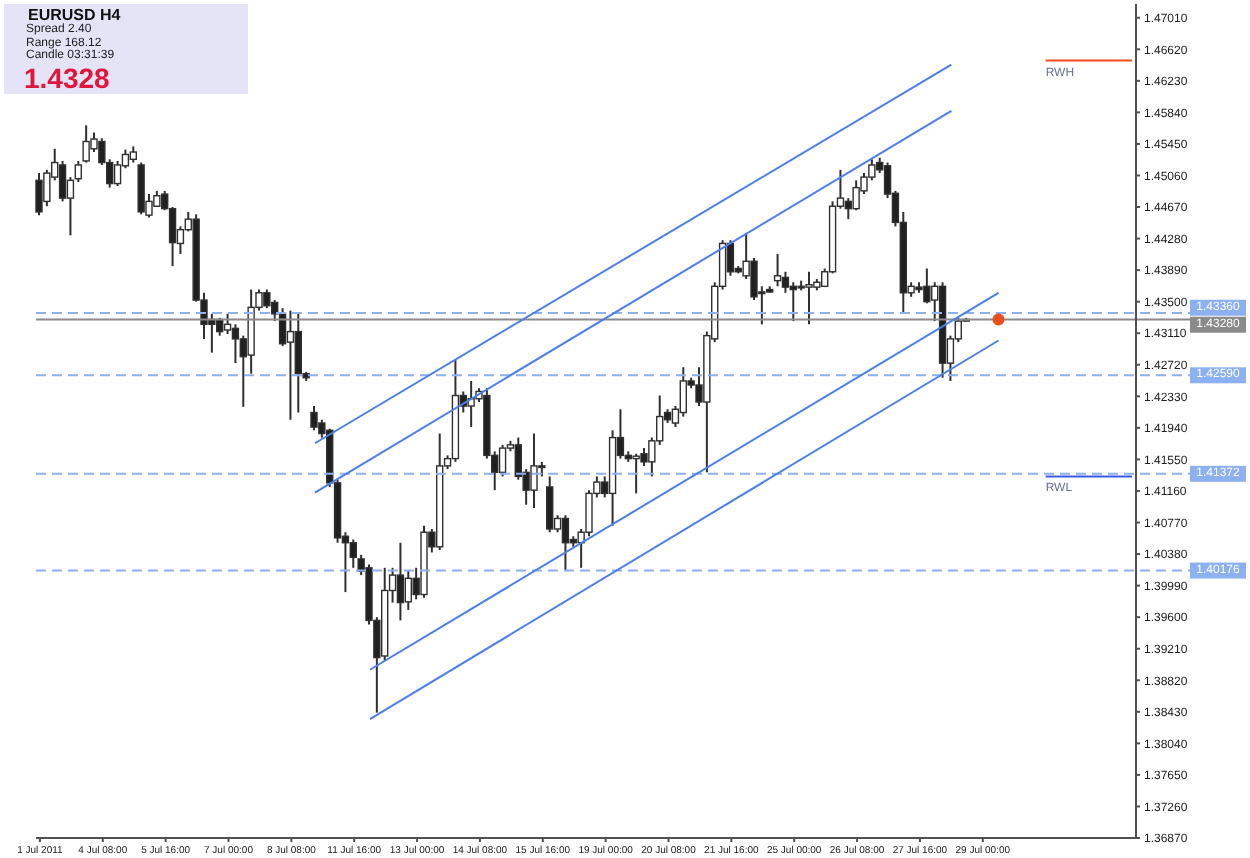  I want to click on annotation: EURUSD H4, so click(74, 15).